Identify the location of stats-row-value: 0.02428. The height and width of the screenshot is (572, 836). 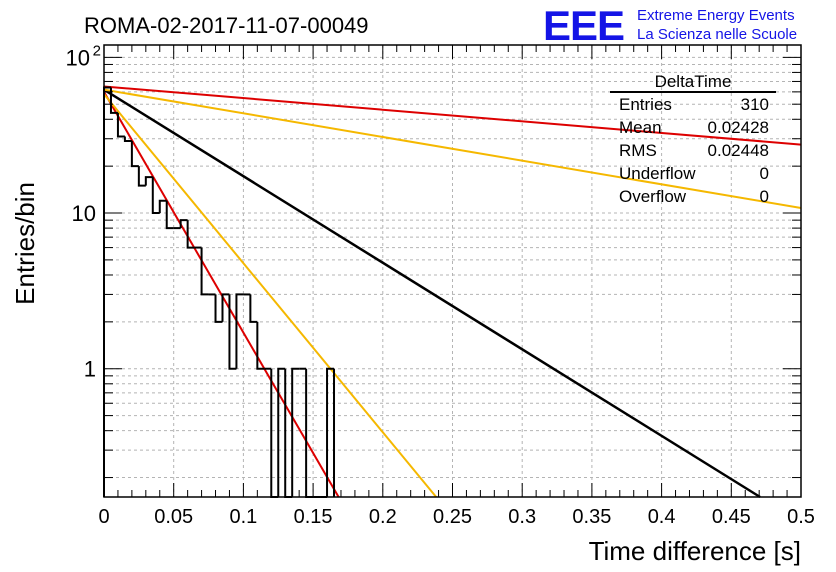
(738, 127).